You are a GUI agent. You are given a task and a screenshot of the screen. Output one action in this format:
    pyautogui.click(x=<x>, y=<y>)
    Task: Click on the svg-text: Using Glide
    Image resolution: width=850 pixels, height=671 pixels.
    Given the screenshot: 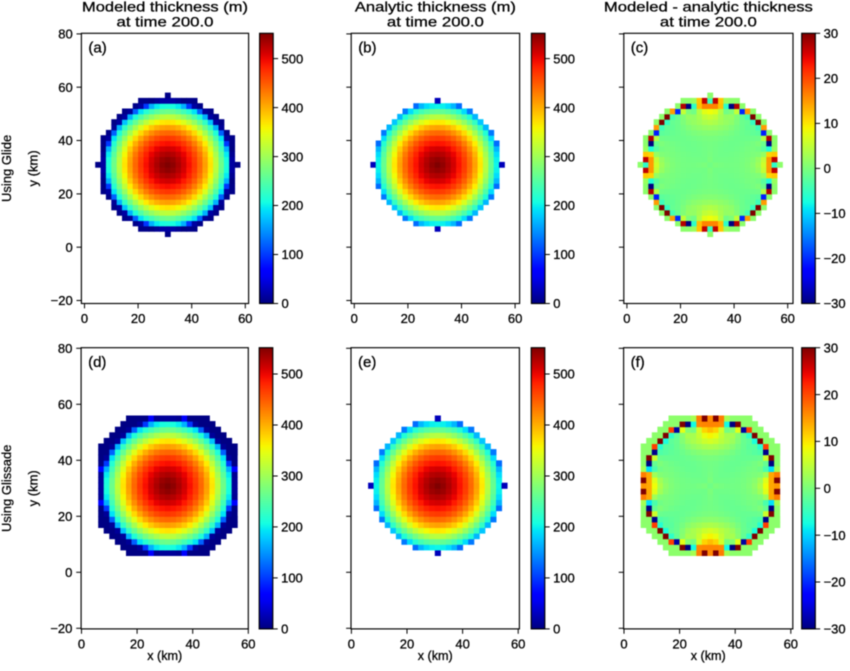 What is the action you would take?
    pyautogui.click(x=7, y=168)
    